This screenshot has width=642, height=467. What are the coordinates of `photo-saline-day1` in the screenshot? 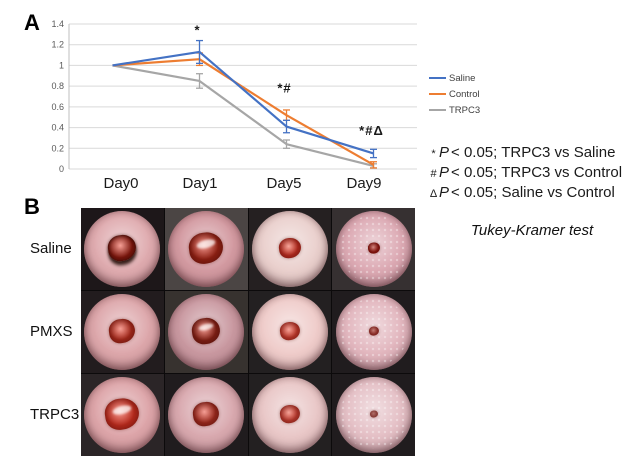 It's located at (206, 249).